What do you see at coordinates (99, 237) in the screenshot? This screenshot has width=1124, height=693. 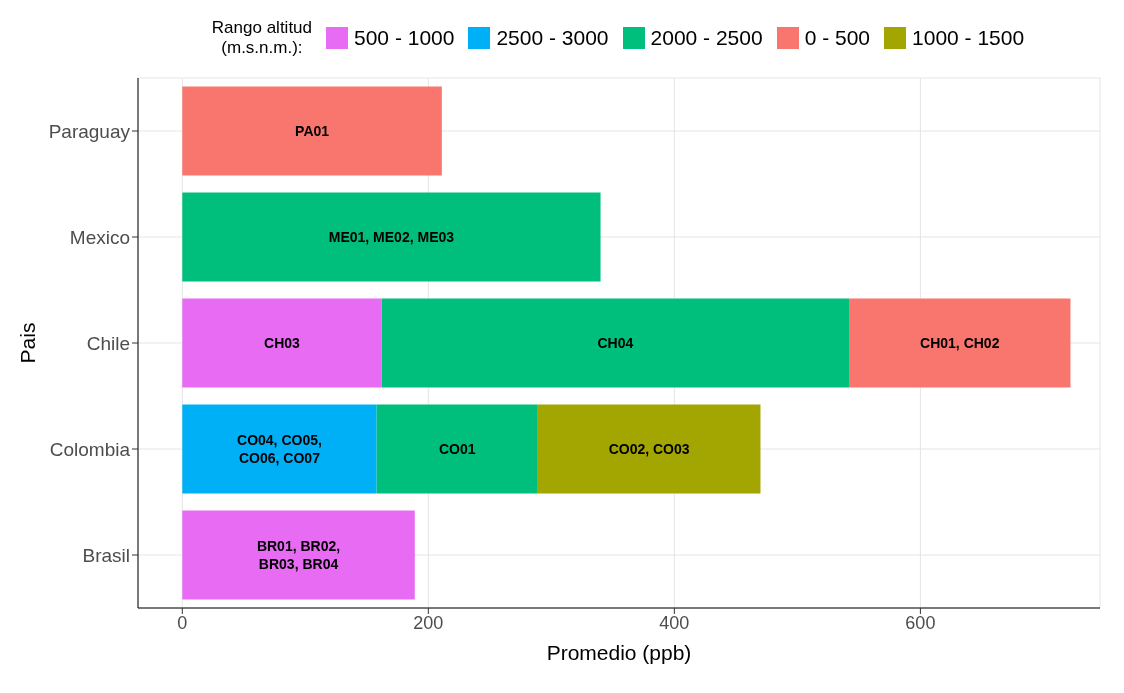 I see `y-tick-label: Mexico` at bounding box center [99, 237].